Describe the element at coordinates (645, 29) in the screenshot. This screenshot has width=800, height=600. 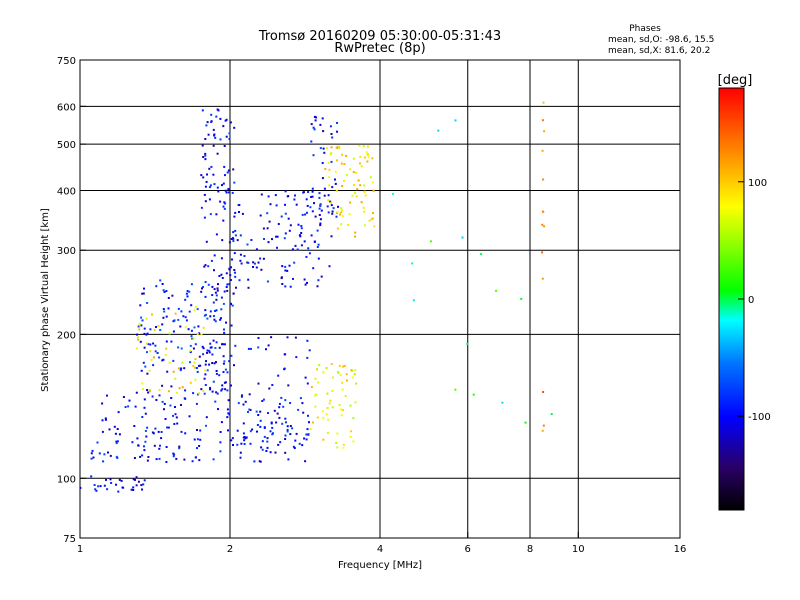
I see `phase-stats-heading: Phases` at that location.